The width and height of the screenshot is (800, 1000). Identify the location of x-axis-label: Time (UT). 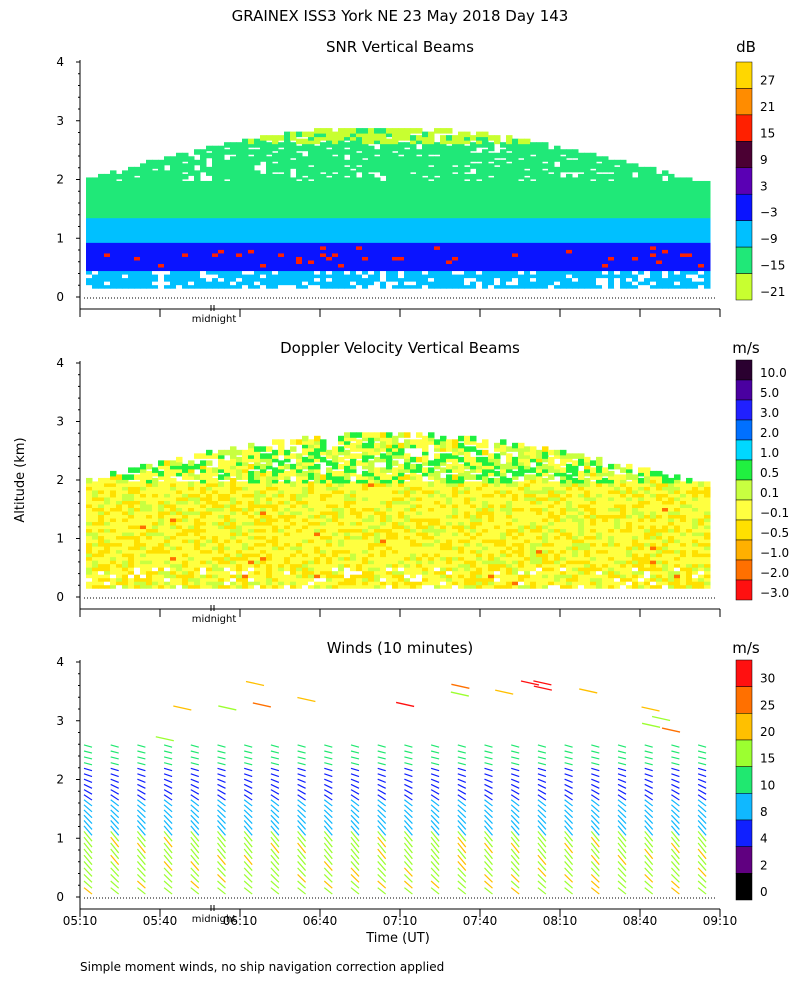
(397, 938).